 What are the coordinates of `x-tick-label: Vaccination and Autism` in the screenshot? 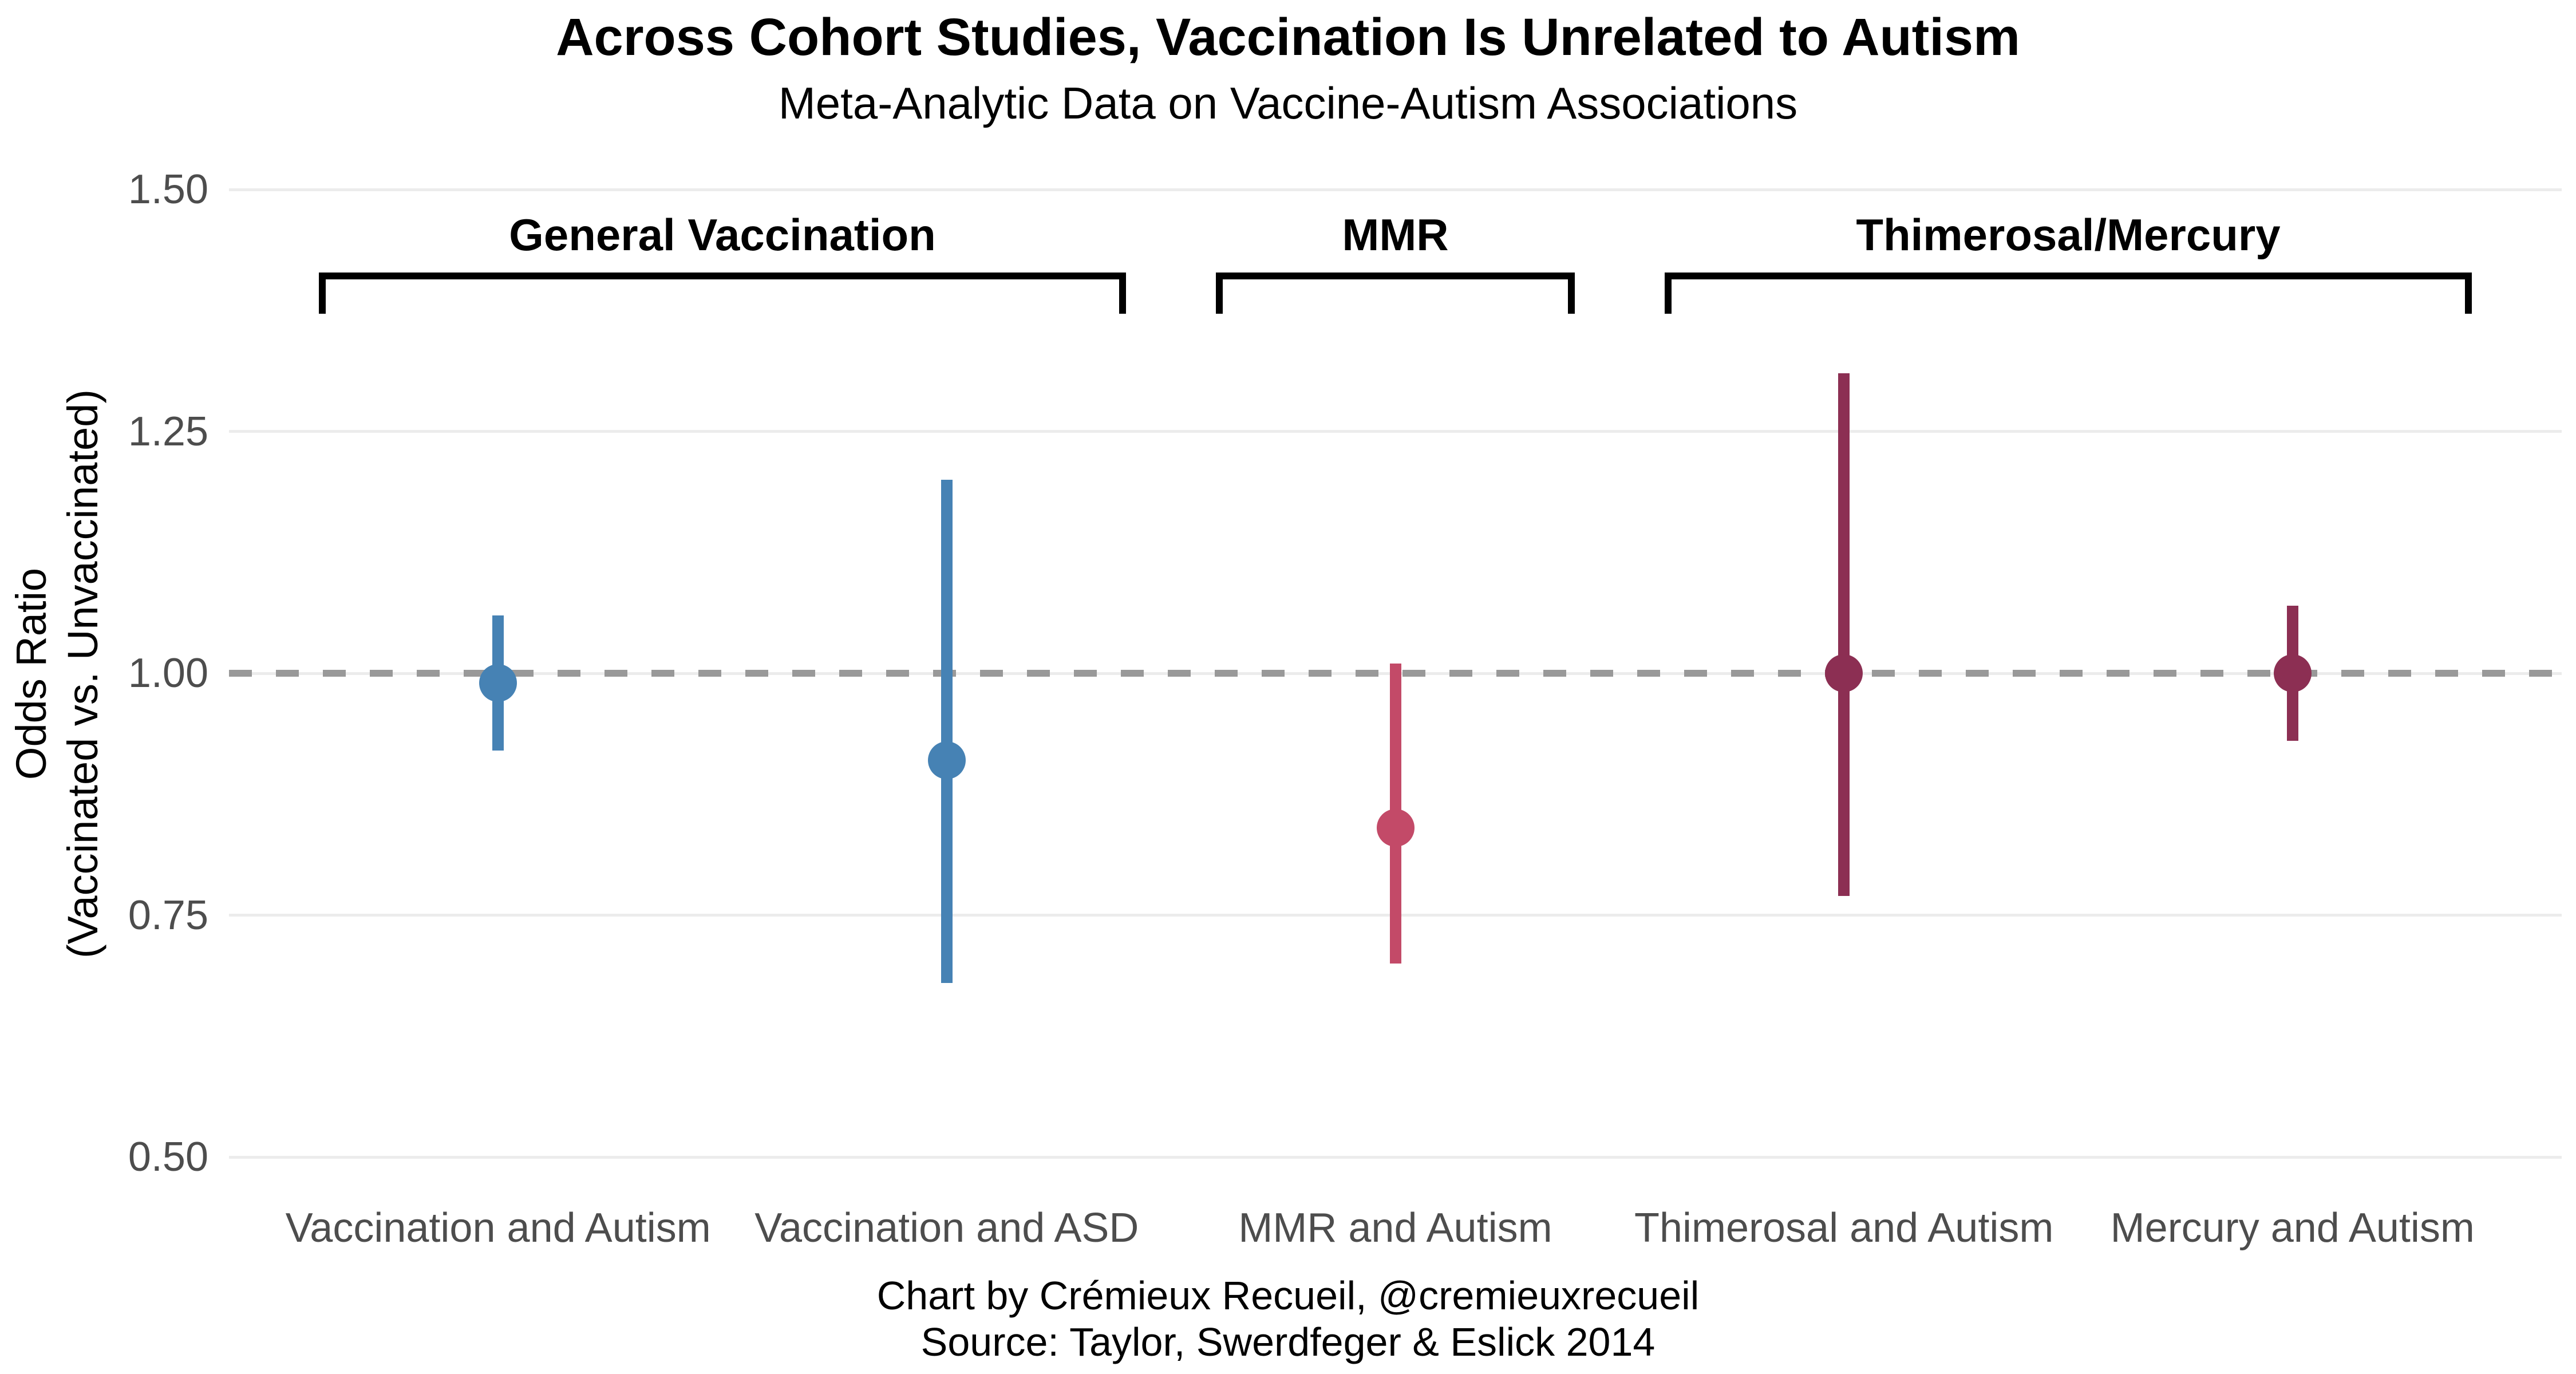 It's located at (498, 1228).